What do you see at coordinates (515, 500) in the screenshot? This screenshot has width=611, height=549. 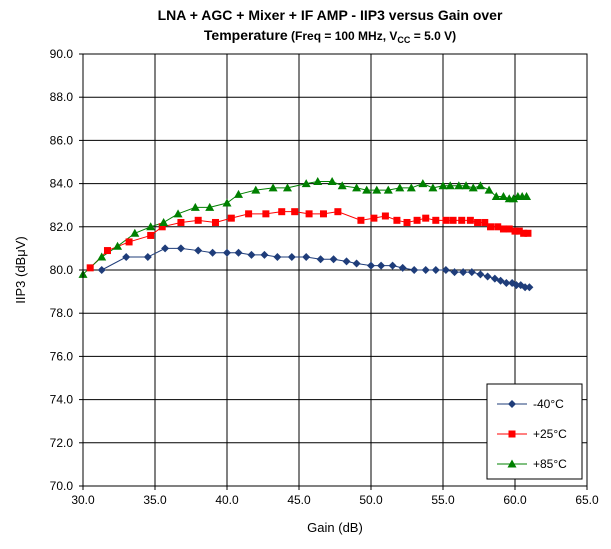 I see `x-tick-label: 60.0` at bounding box center [515, 500].